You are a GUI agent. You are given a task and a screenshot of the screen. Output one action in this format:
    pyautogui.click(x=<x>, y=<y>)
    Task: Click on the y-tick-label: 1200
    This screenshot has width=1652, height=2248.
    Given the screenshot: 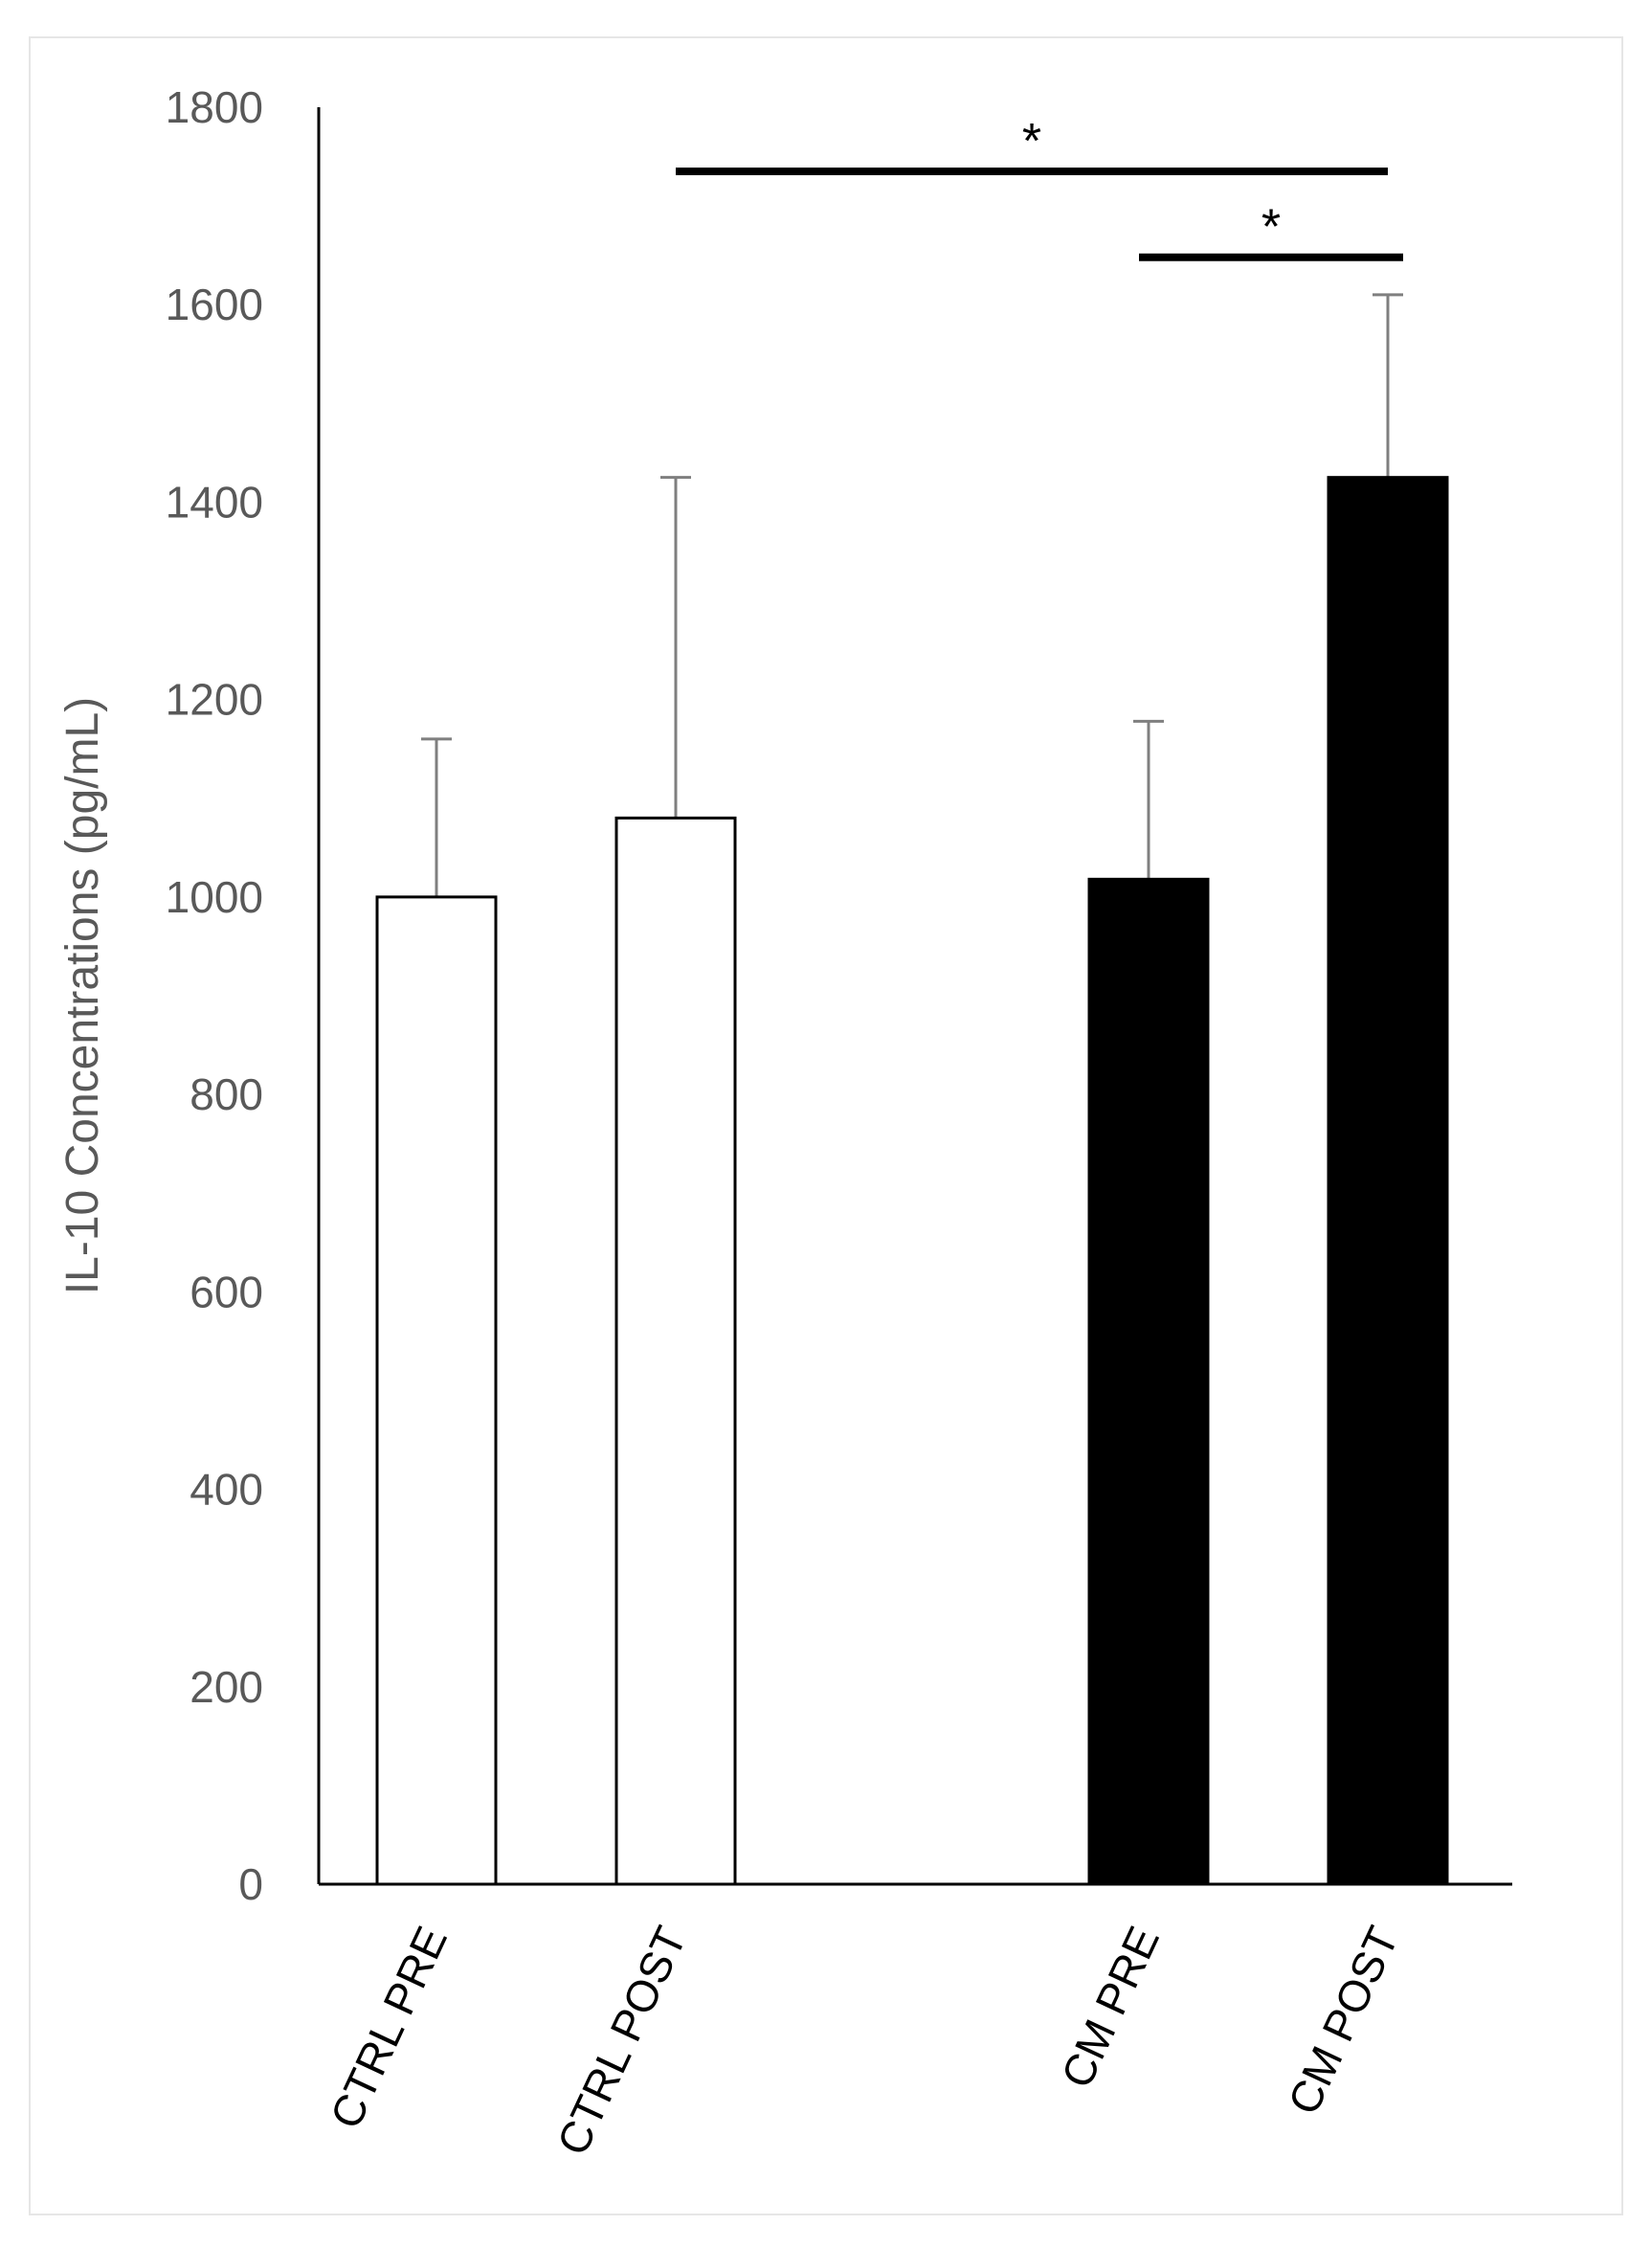 What is the action you would take?
    pyautogui.click(x=214, y=700)
    